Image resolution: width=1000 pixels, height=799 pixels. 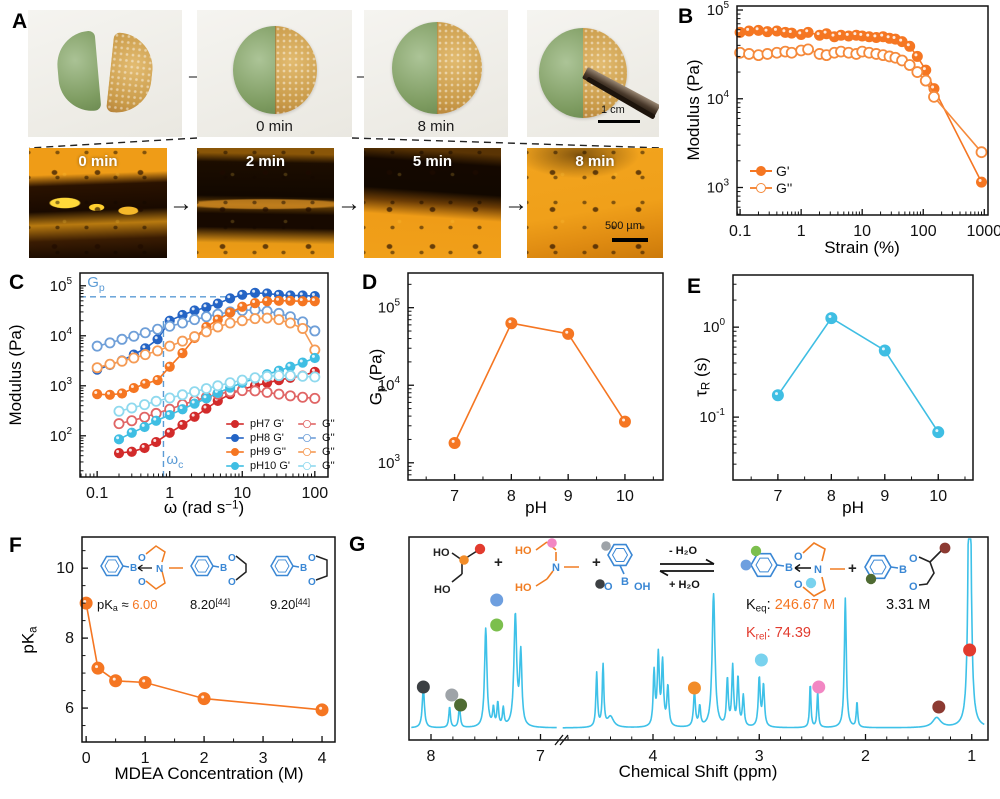 I want to click on chart-C: 0.1 1 10 100 10² 10³ 10⁴ 10⁵ Gp ωc, so click(x=189, y=387).